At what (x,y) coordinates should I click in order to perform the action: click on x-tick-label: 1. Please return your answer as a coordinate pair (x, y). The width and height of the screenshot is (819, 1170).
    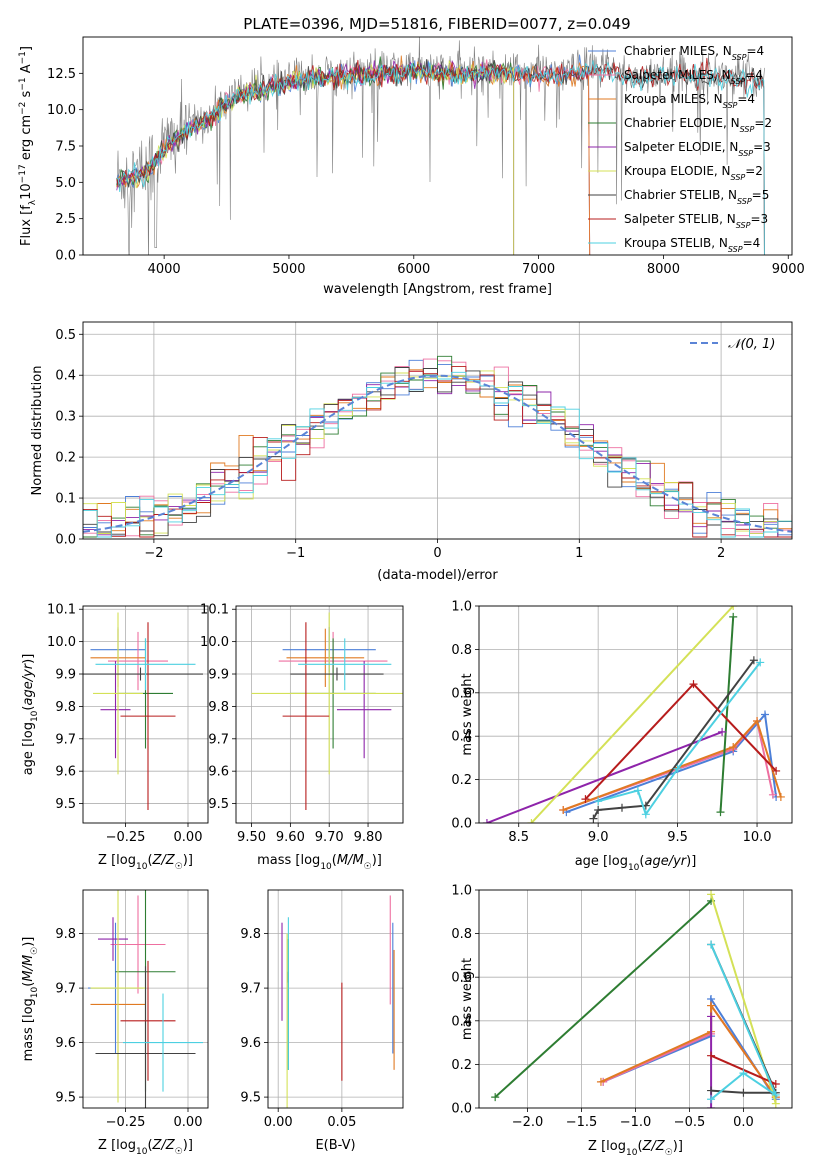
    Looking at the image, I should click on (579, 553).